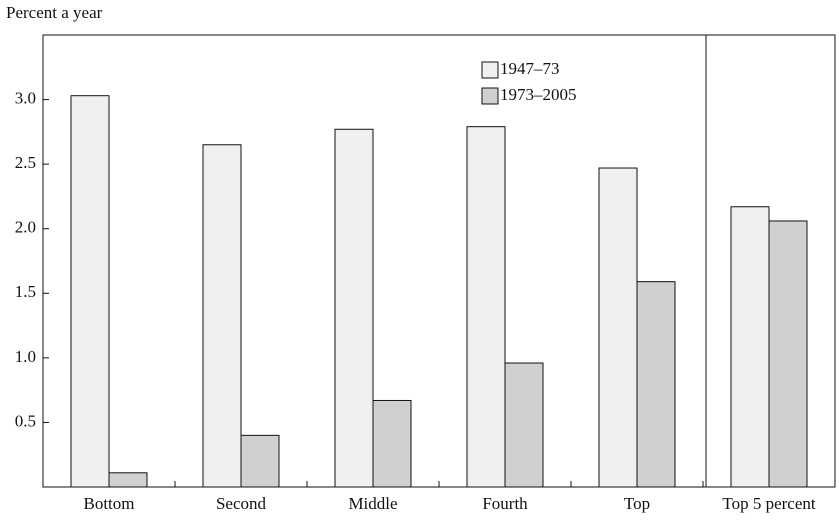 The width and height of the screenshot is (839, 520). I want to click on x-tick-label: Fourth, so click(505, 503).